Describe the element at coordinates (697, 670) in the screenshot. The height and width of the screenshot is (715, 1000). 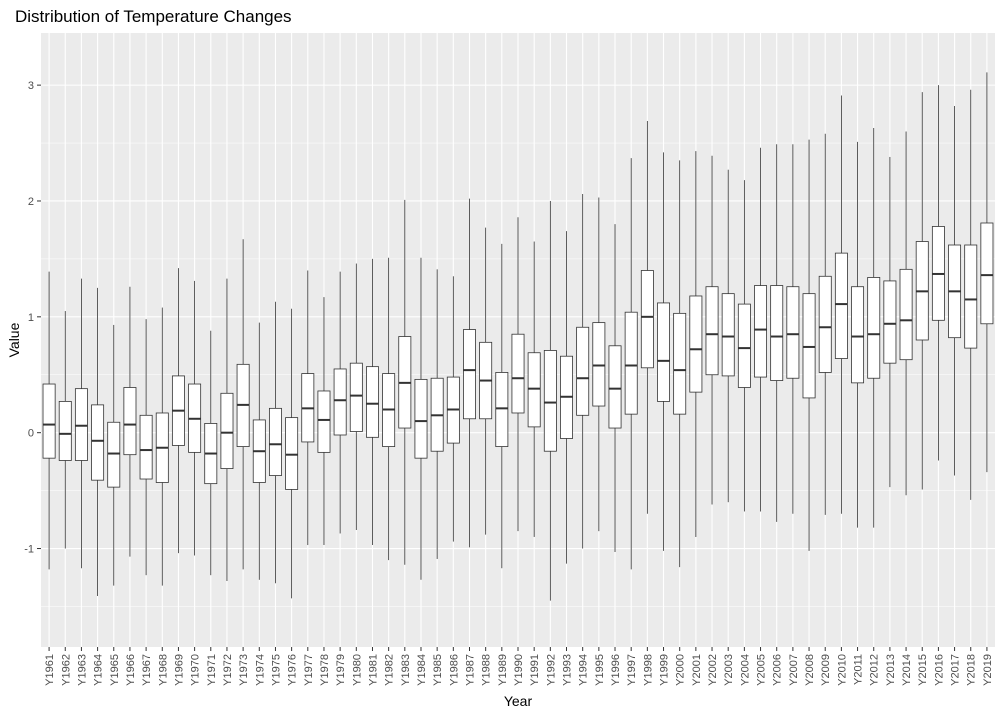
I see `x-tick-label: Y2001` at that location.